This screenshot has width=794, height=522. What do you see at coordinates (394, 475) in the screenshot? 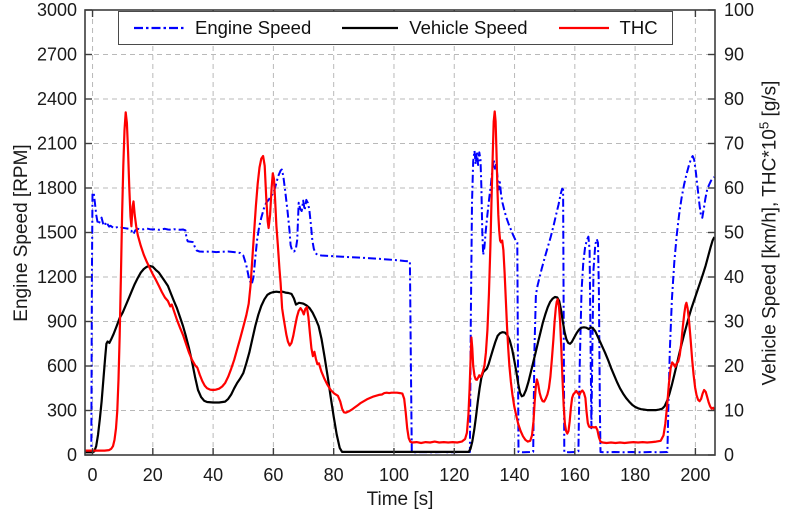
I see `x-tick-label: 100` at bounding box center [394, 475].